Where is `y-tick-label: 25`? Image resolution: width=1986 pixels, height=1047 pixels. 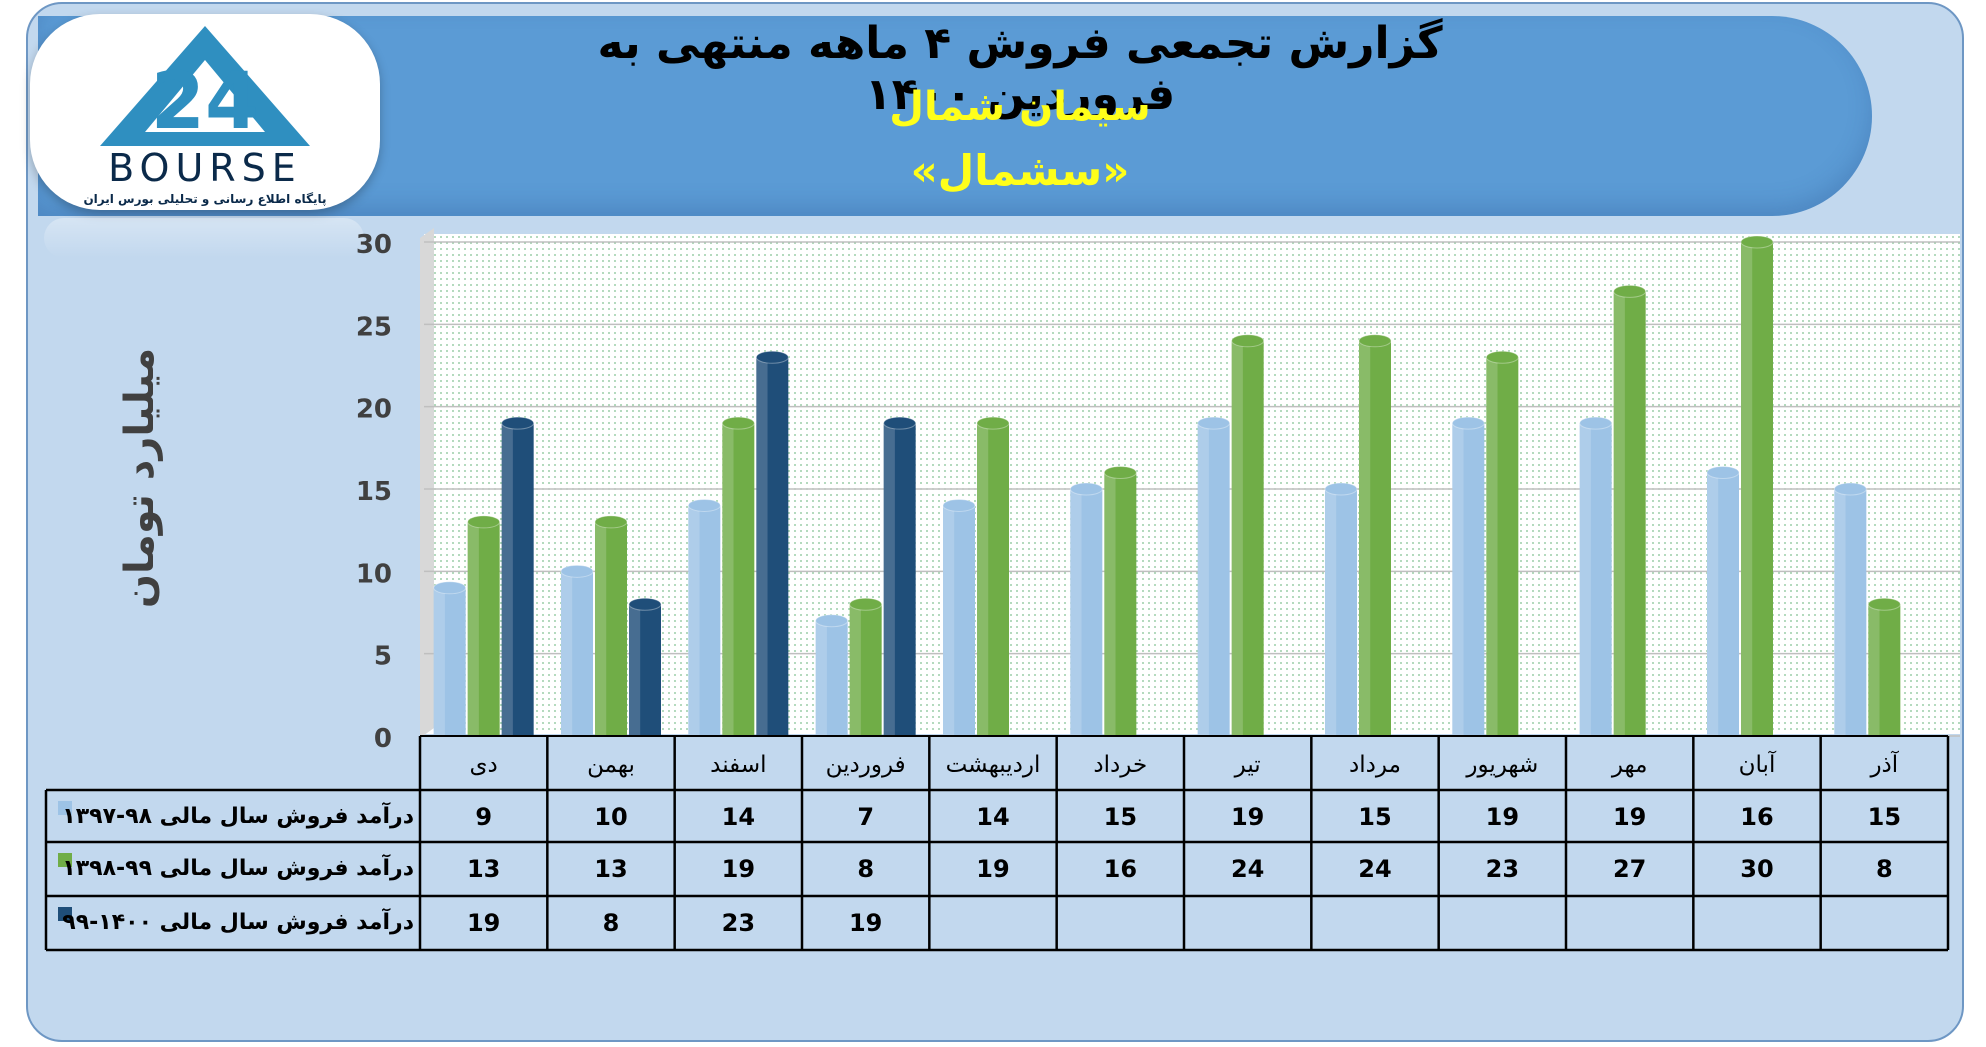
y-tick-label: 25 is located at coordinates (374, 327).